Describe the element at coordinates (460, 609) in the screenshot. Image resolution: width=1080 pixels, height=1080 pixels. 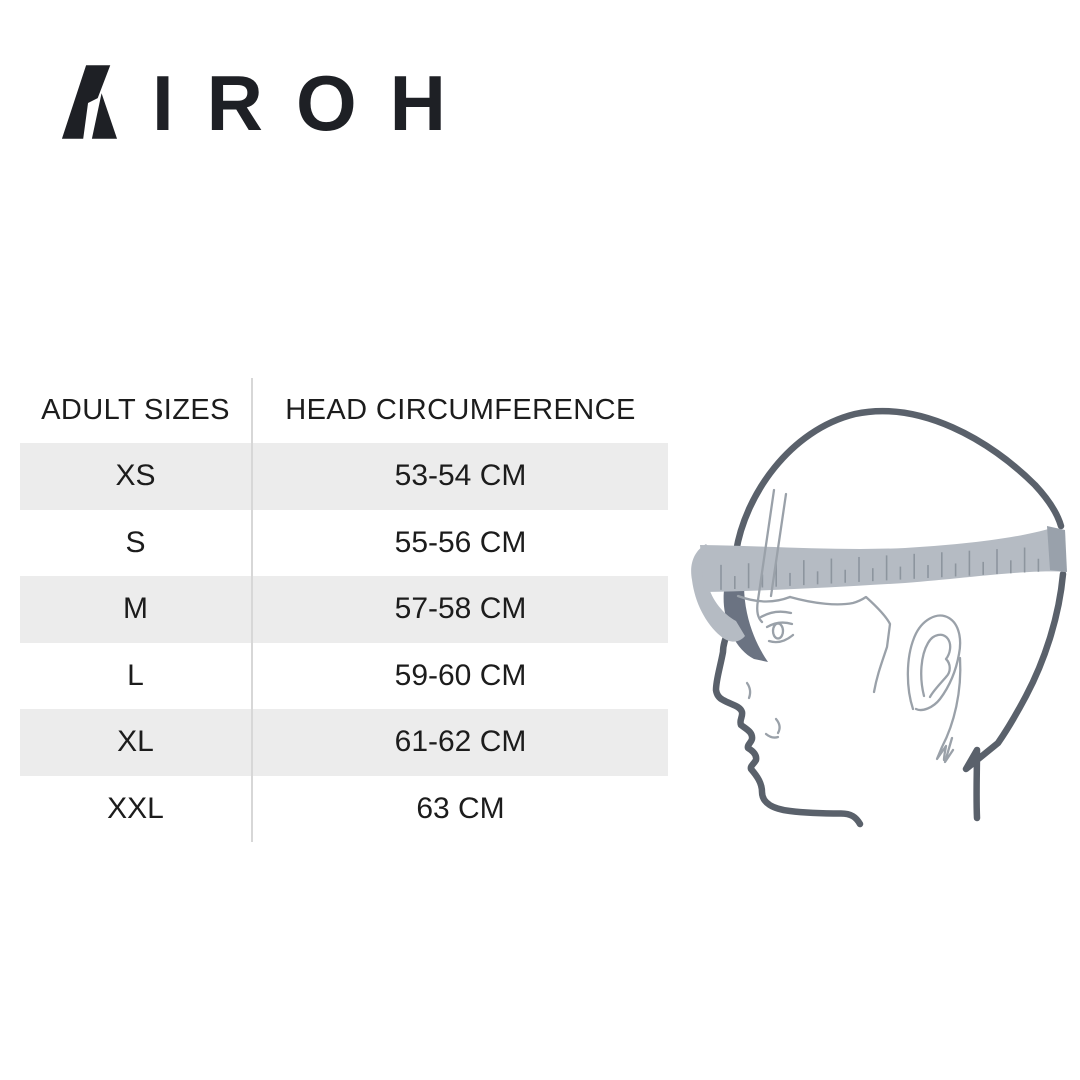
I see `circumference-cell: 57-58 CM` at that location.